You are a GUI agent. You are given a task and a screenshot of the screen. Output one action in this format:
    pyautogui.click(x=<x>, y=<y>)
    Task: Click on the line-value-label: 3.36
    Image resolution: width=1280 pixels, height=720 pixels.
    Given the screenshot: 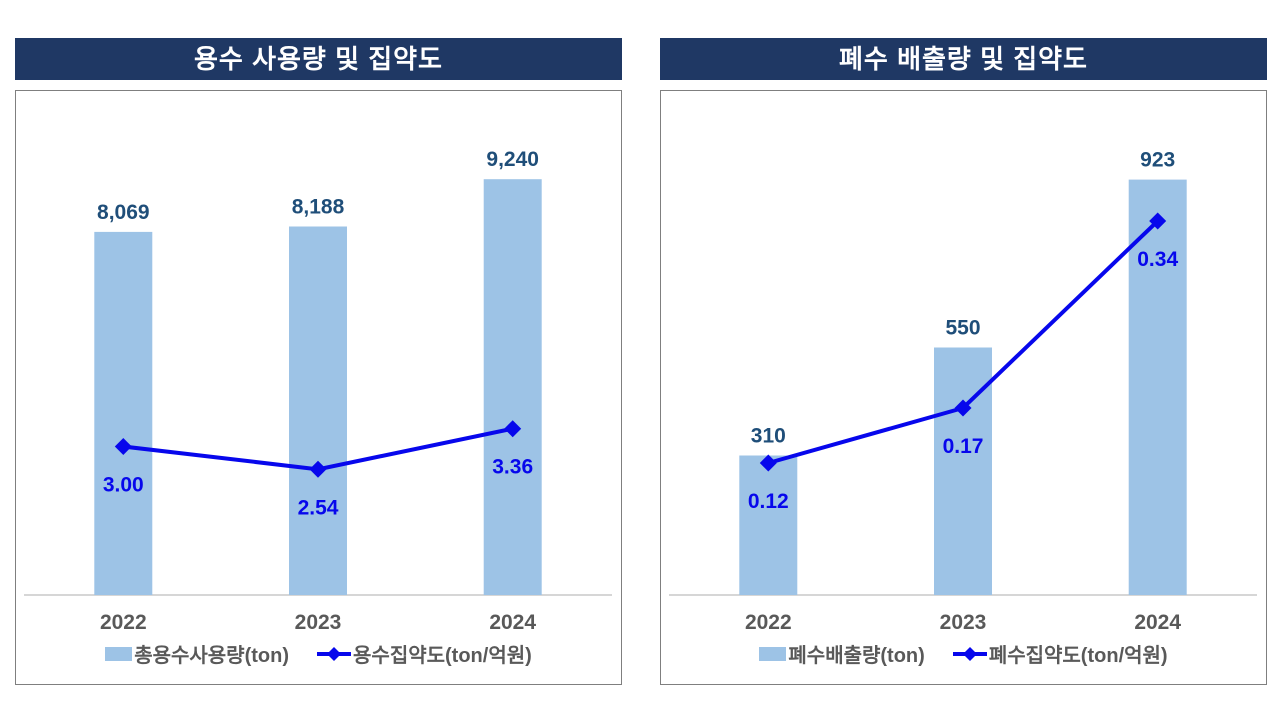 What is the action you would take?
    pyautogui.click(x=512, y=467)
    